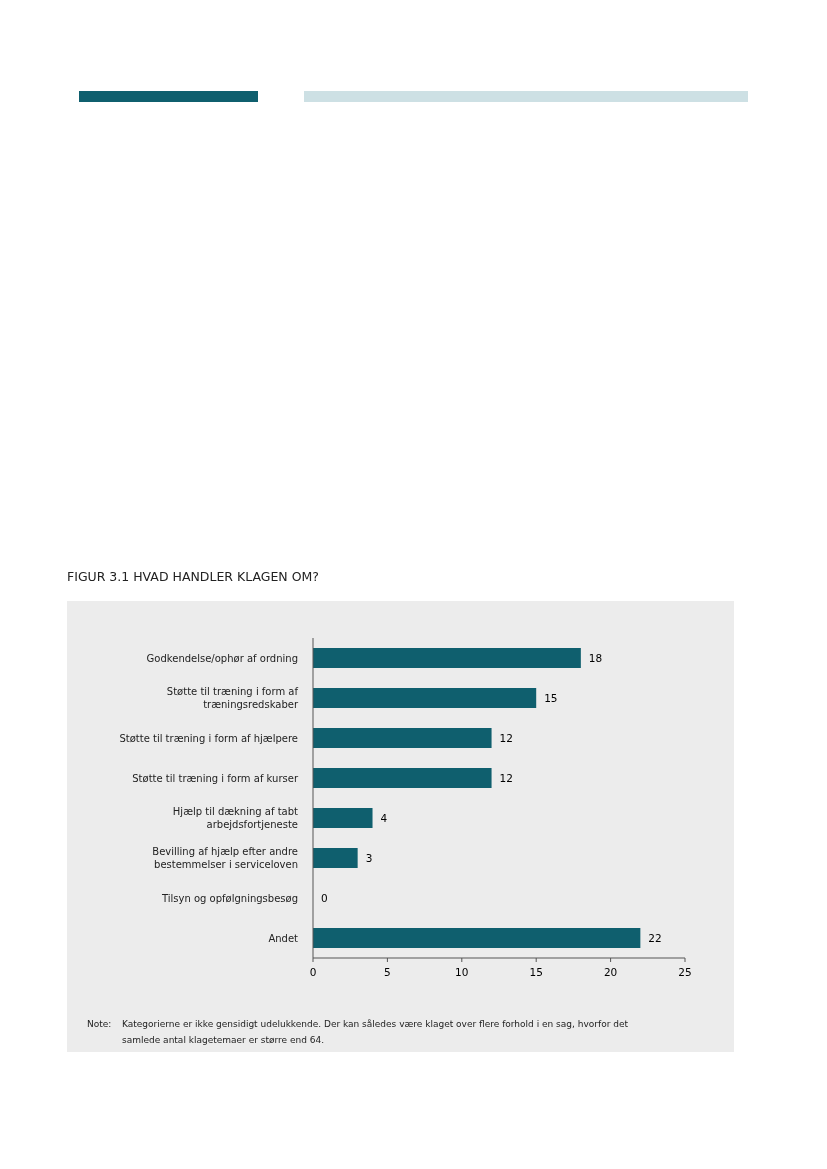  Describe the element at coordinates (283, 938) in the screenshot. I see `y-tick-label: Andet` at that location.